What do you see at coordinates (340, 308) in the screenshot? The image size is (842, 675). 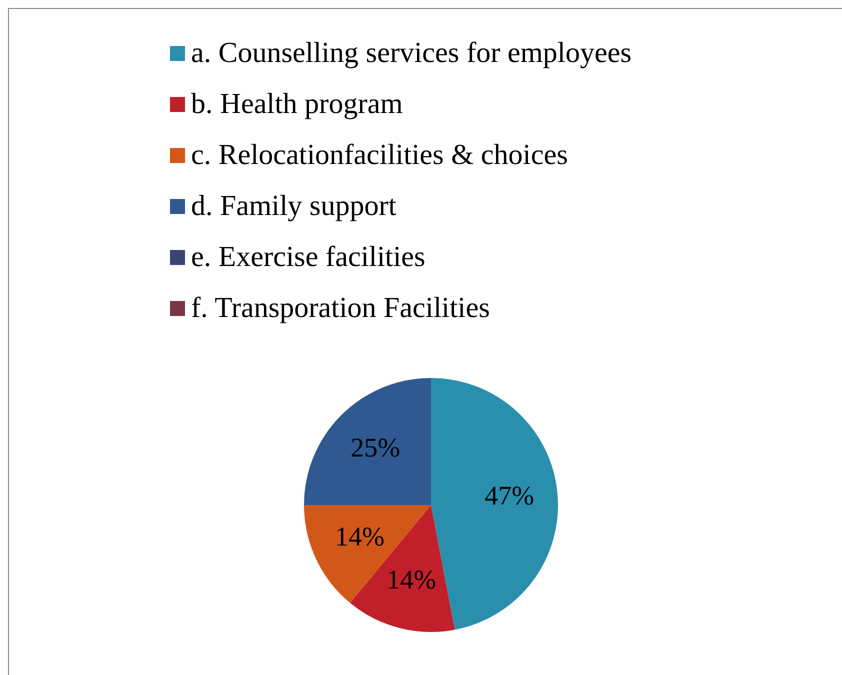 I see `legend-label: f. Transporation Facilities` at bounding box center [340, 308].